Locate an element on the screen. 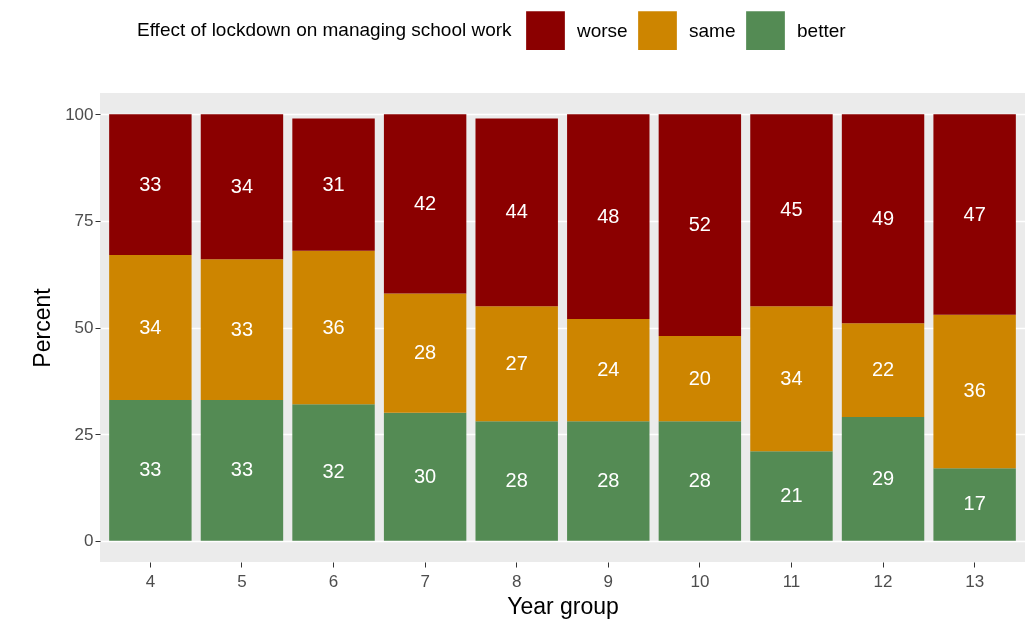  x-tick-label: 13 is located at coordinates (975, 581).